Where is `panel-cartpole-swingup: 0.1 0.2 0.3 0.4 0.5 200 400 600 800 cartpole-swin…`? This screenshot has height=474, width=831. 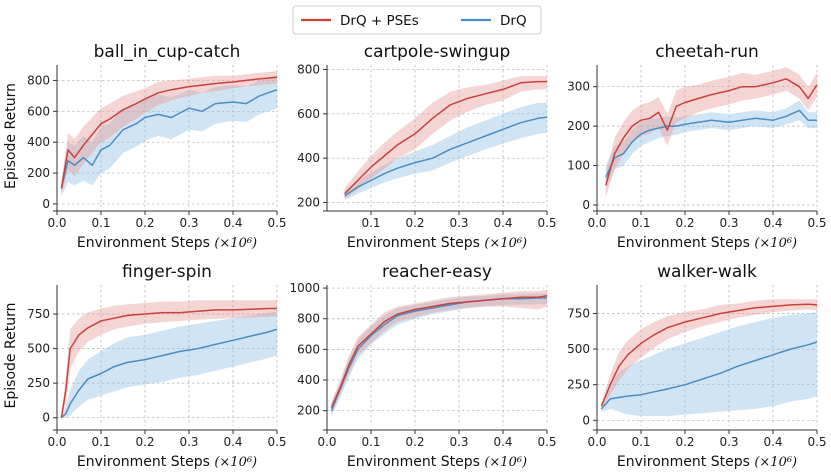
panel-cartpole-swingup: 0.1 0.2 0.3 0.4 0.5 200 400 600 800 cartpole-swin… is located at coordinates (426, 146).